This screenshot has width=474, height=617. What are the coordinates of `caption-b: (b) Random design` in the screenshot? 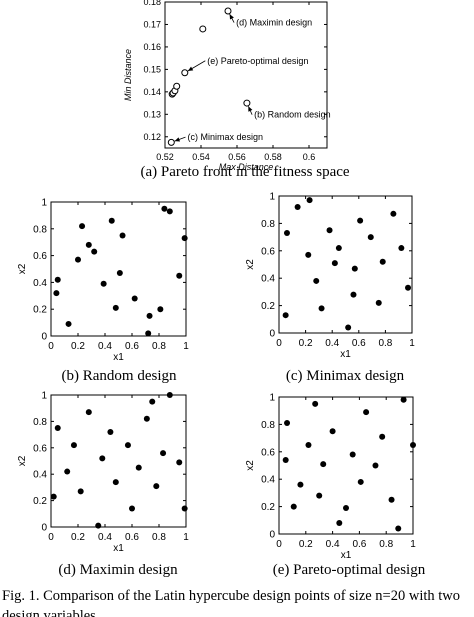 It's located at (119, 376).